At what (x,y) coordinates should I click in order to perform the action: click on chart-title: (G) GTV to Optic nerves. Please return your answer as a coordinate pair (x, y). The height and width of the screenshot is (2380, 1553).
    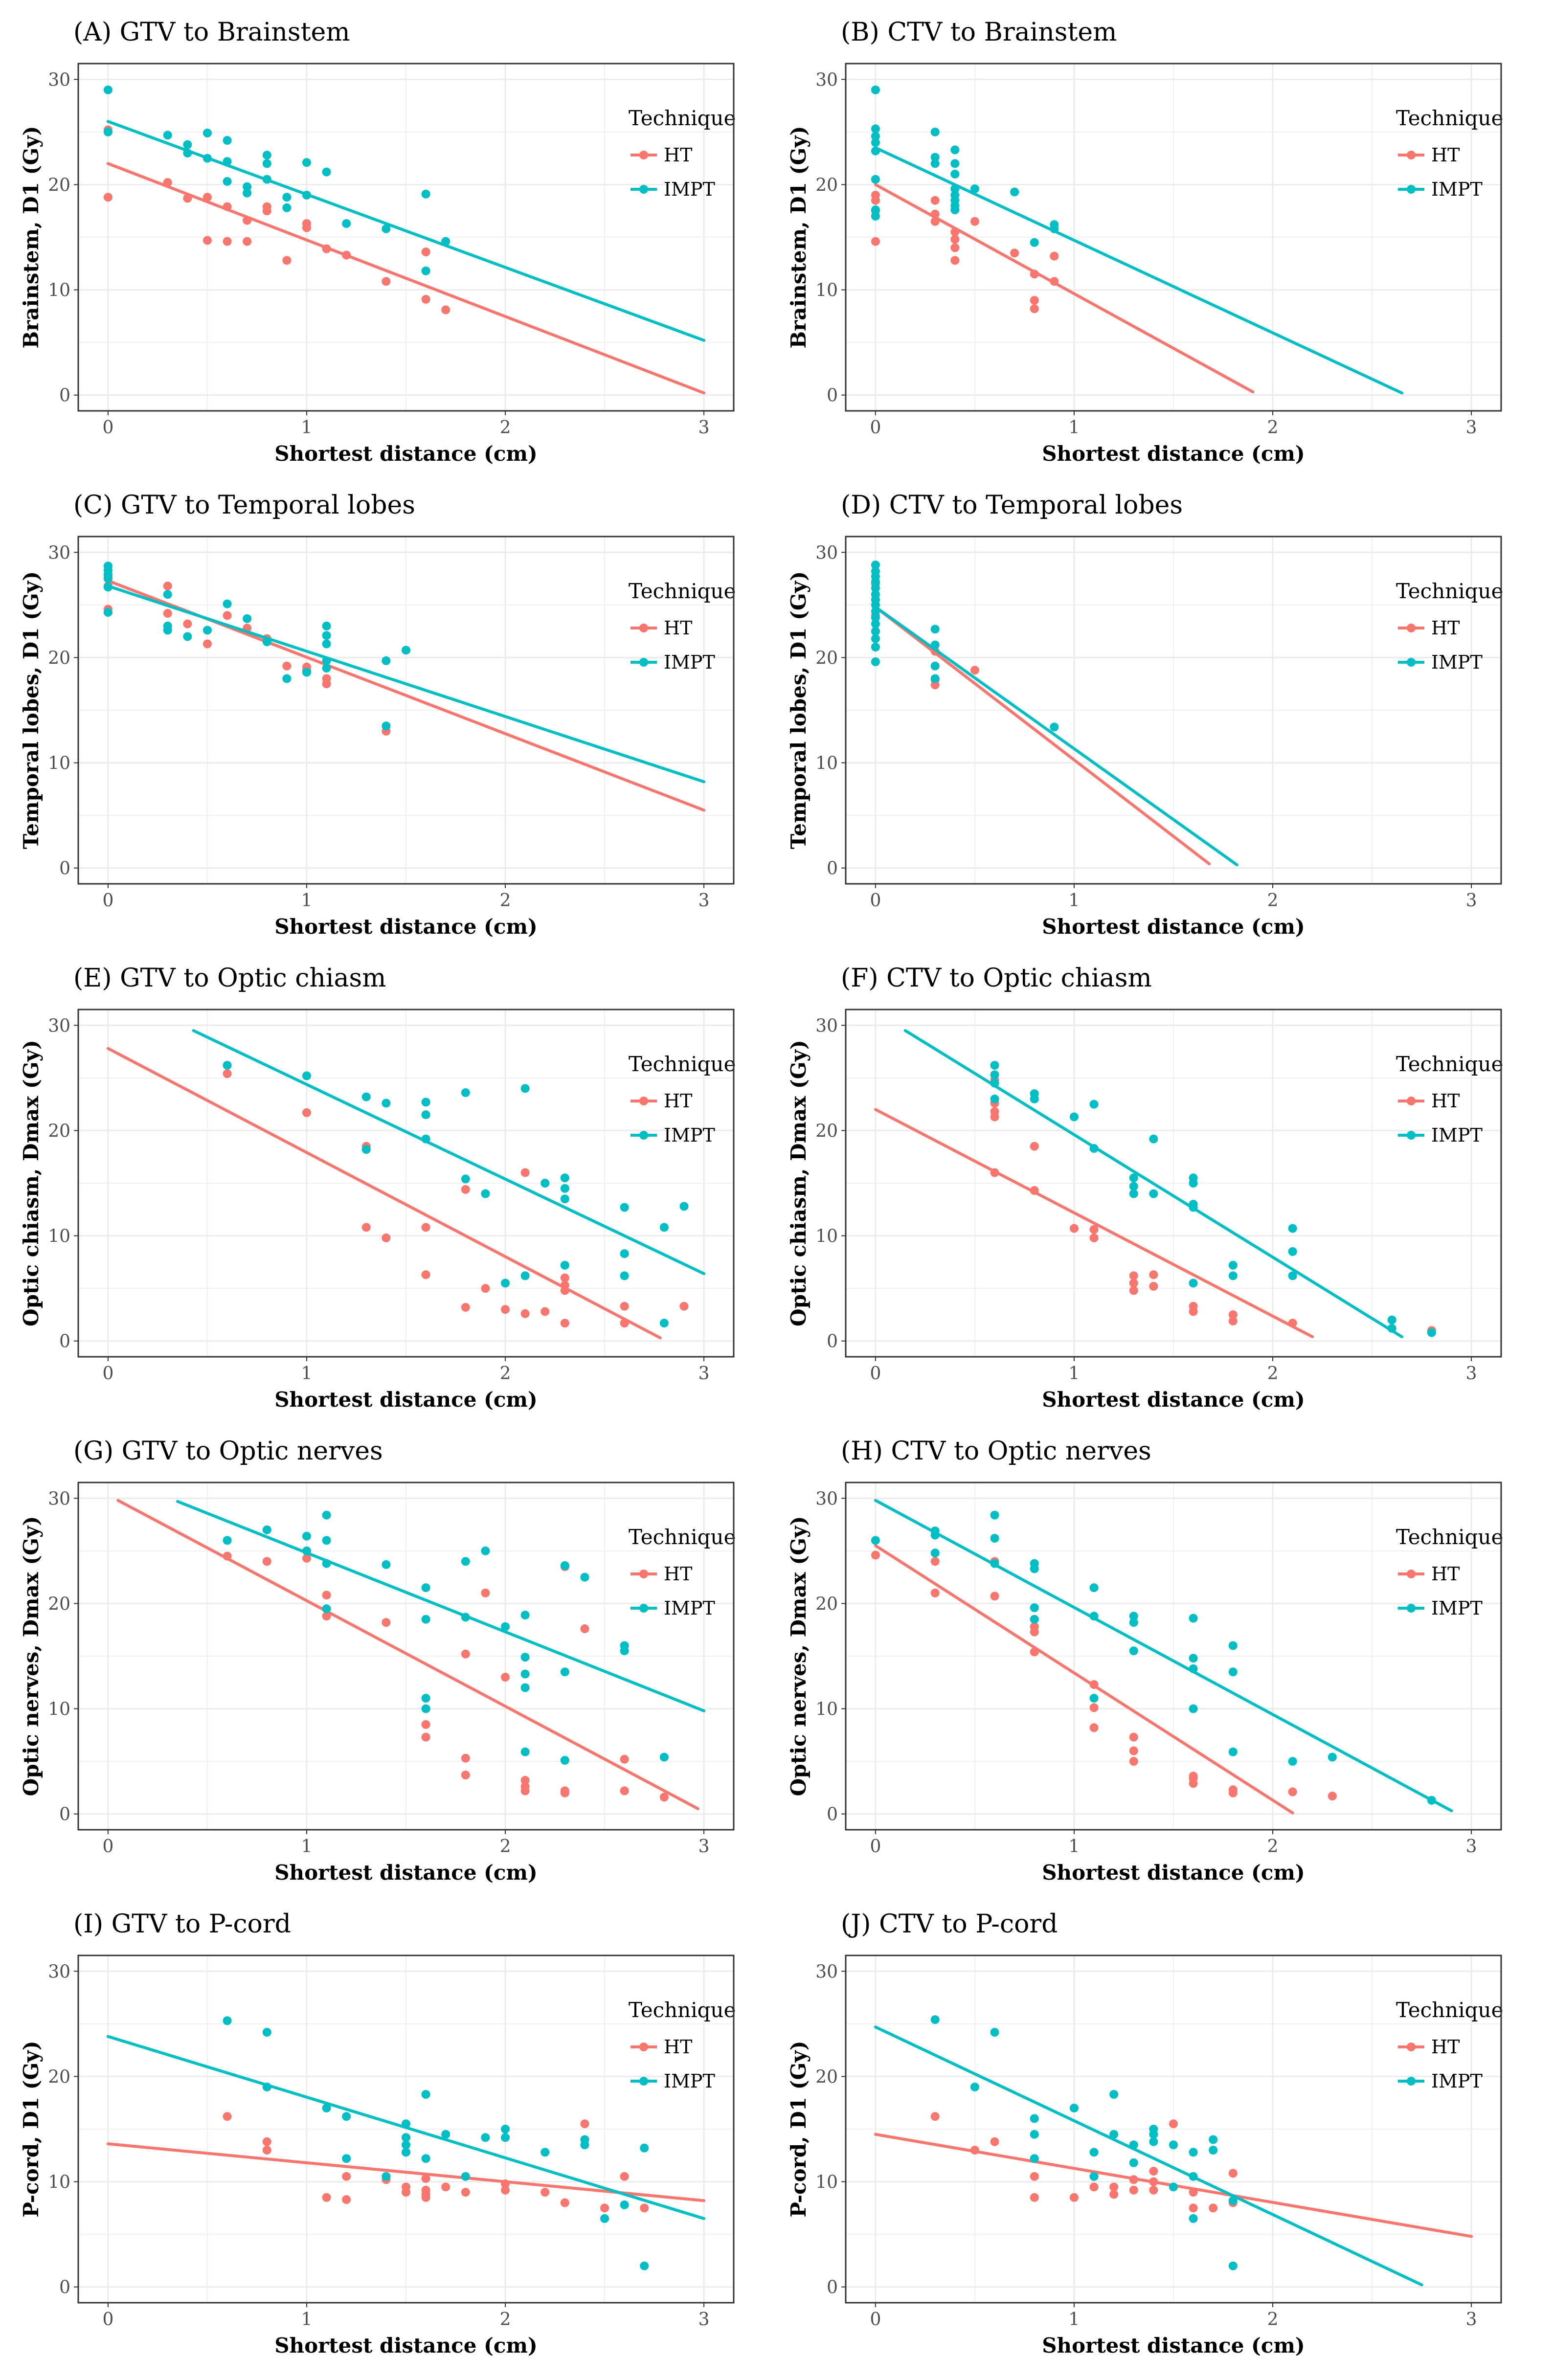
    Looking at the image, I should click on (228, 1451).